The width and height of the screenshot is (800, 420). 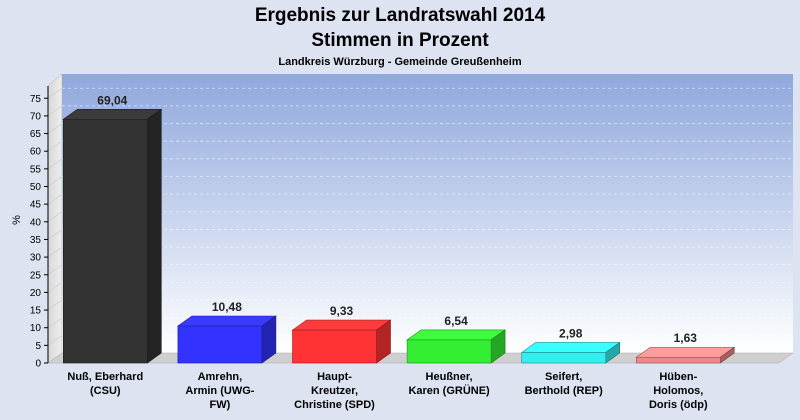 What do you see at coordinates (36, 99) in the screenshot?
I see `y-tick-label: 75` at bounding box center [36, 99].